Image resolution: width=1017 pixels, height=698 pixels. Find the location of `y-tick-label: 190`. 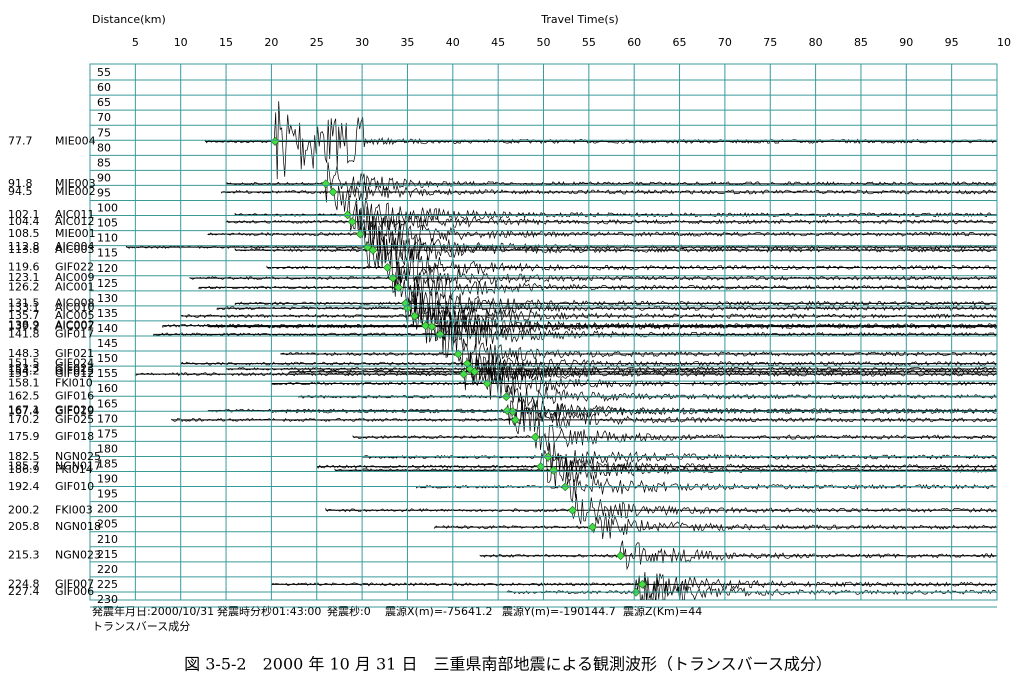

y-tick-label: 190 is located at coordinates (107, 479).